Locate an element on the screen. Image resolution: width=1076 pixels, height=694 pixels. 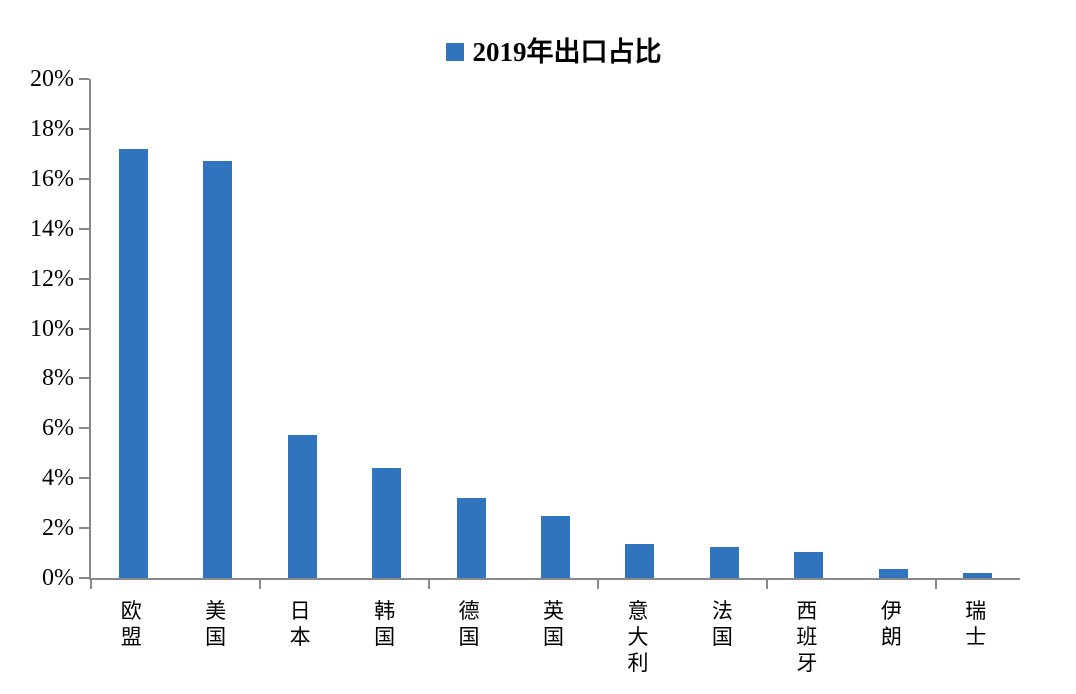
x-axis-label: 瑞 士 is located at coordinates (976, 624).